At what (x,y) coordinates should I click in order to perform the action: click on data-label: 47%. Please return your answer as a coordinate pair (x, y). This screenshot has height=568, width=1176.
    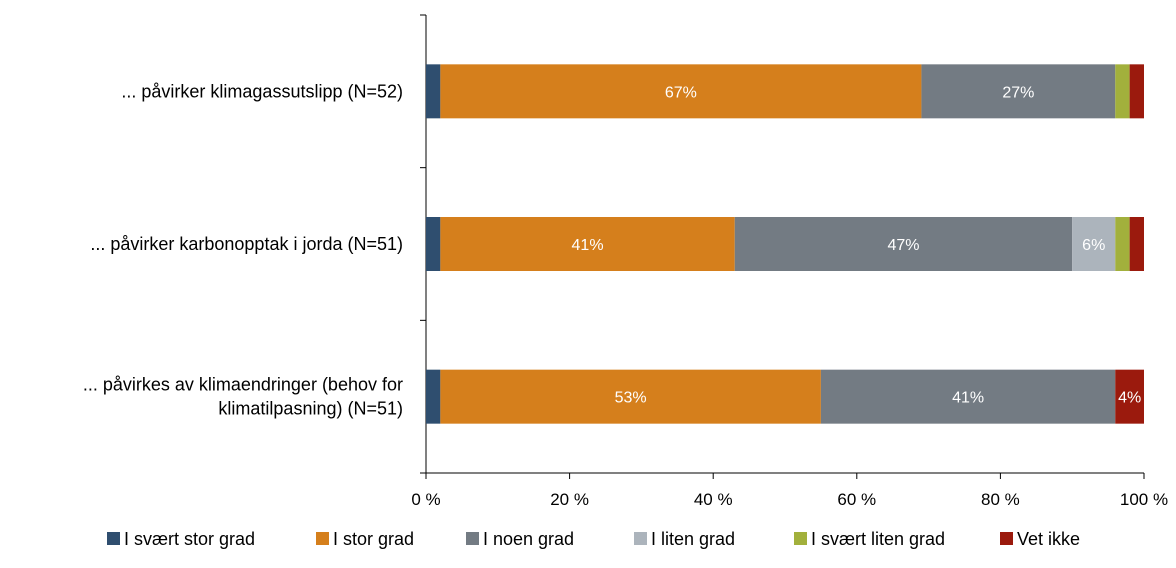
    Looking at the image, I should click on (903, 245).